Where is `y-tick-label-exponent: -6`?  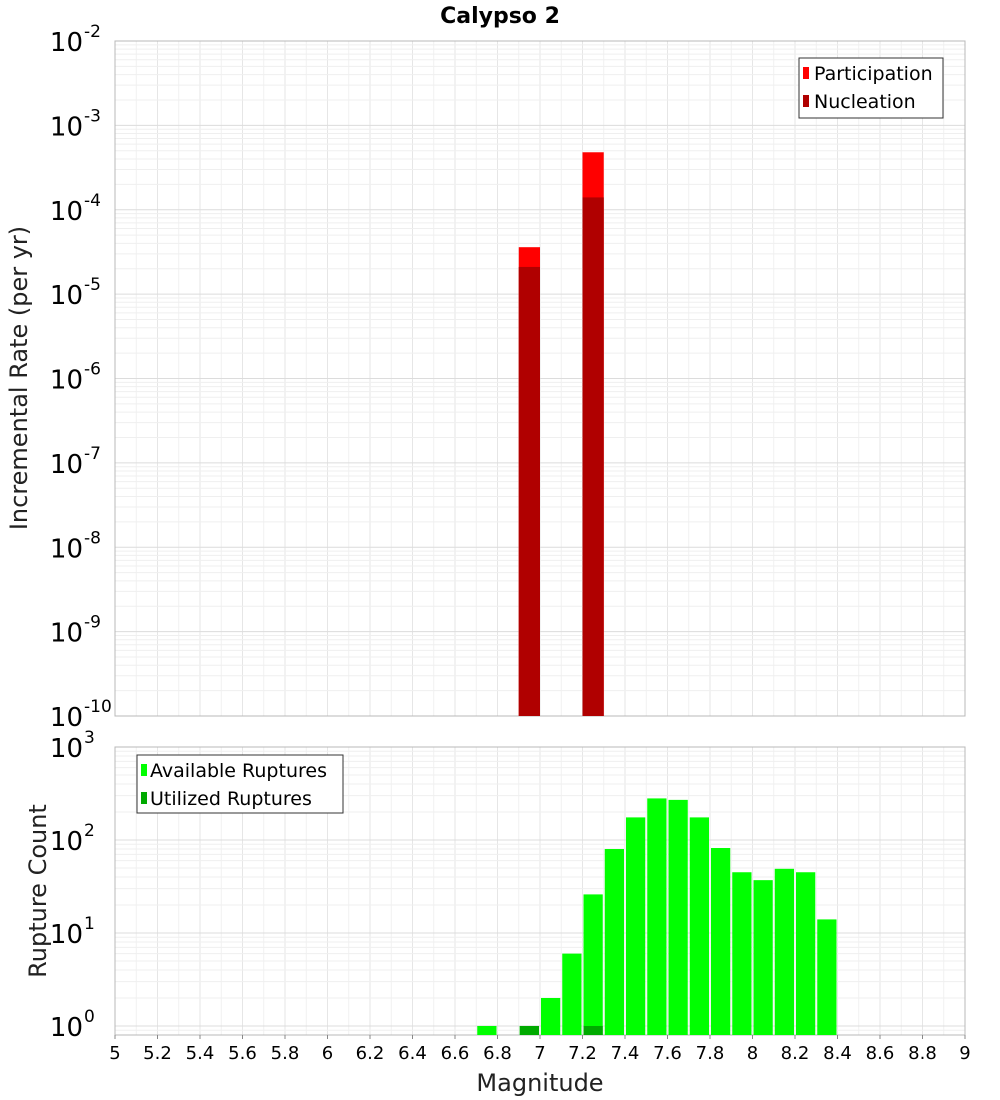
y-tick-label-exponent: -6 is located at coordinates (92, 370).